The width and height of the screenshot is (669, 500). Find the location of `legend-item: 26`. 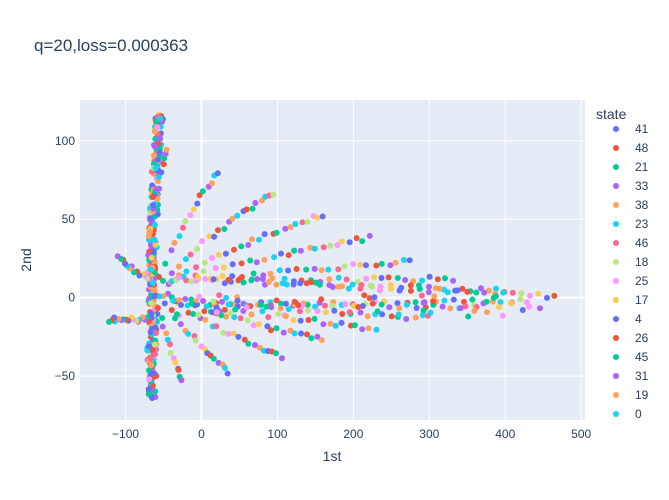

legend-item: 26 is located at coordinates (631, 338).